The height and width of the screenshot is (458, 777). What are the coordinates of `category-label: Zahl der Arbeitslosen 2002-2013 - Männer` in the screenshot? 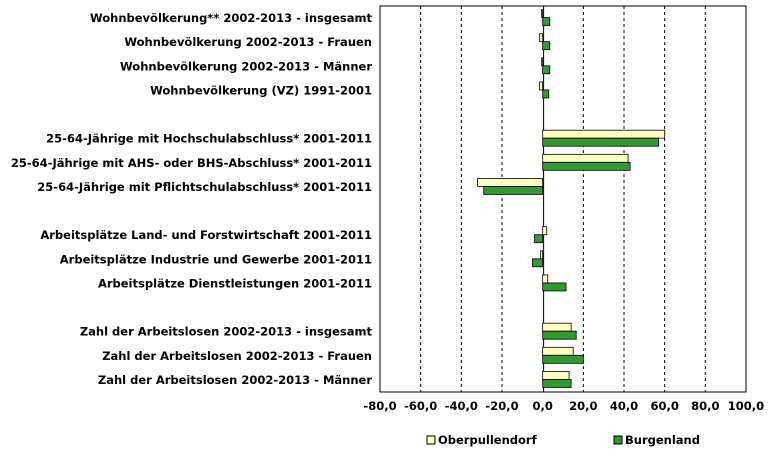 It's located at (235, 380).